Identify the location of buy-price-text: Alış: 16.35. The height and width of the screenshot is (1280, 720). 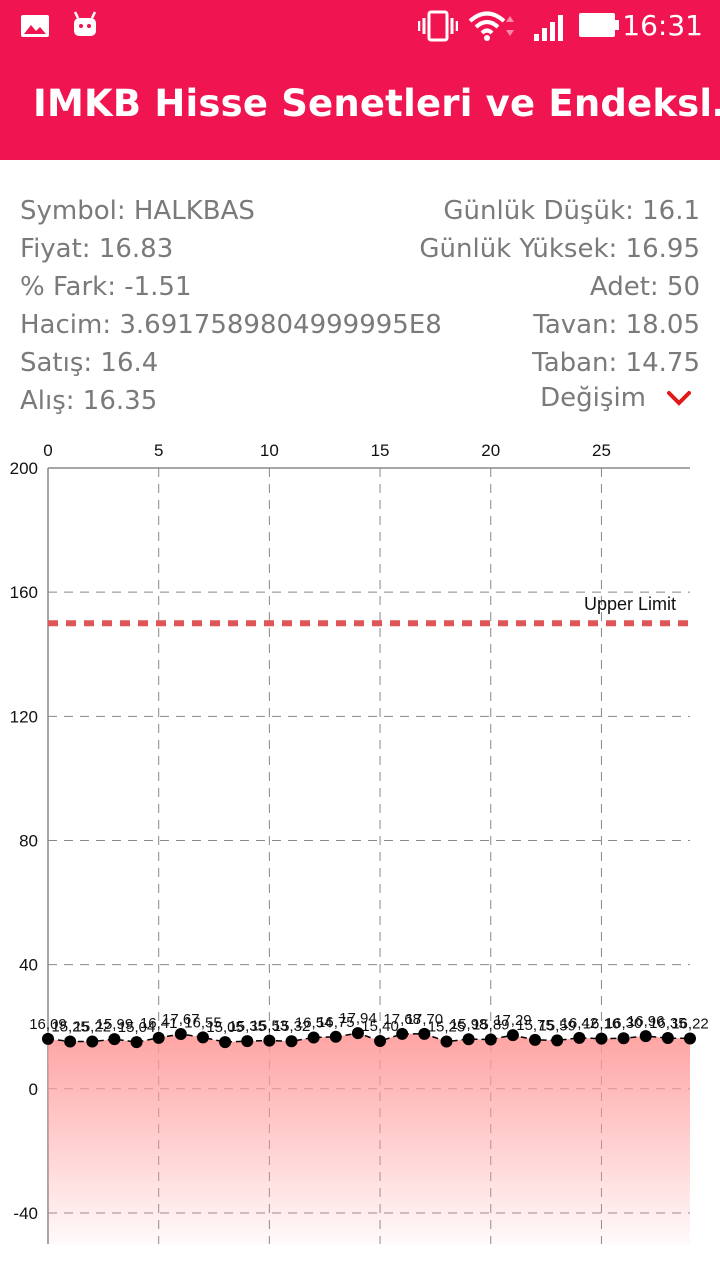
(89, 401).